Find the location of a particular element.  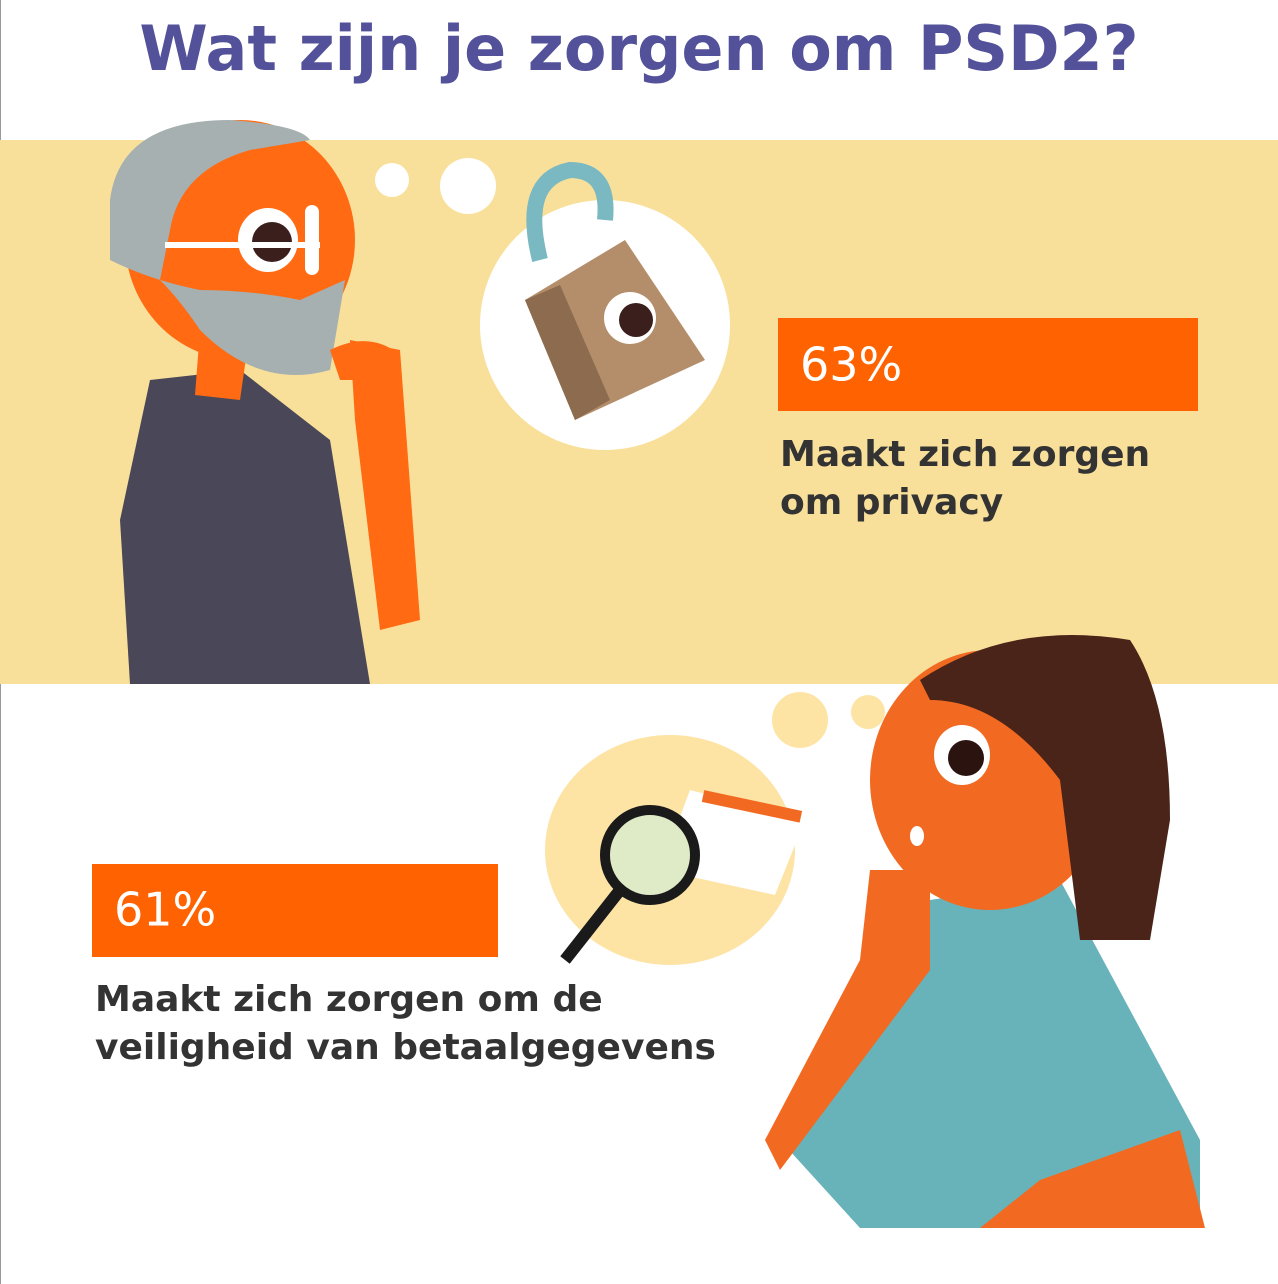

stat: 61% is located at coordinates (165, 910).